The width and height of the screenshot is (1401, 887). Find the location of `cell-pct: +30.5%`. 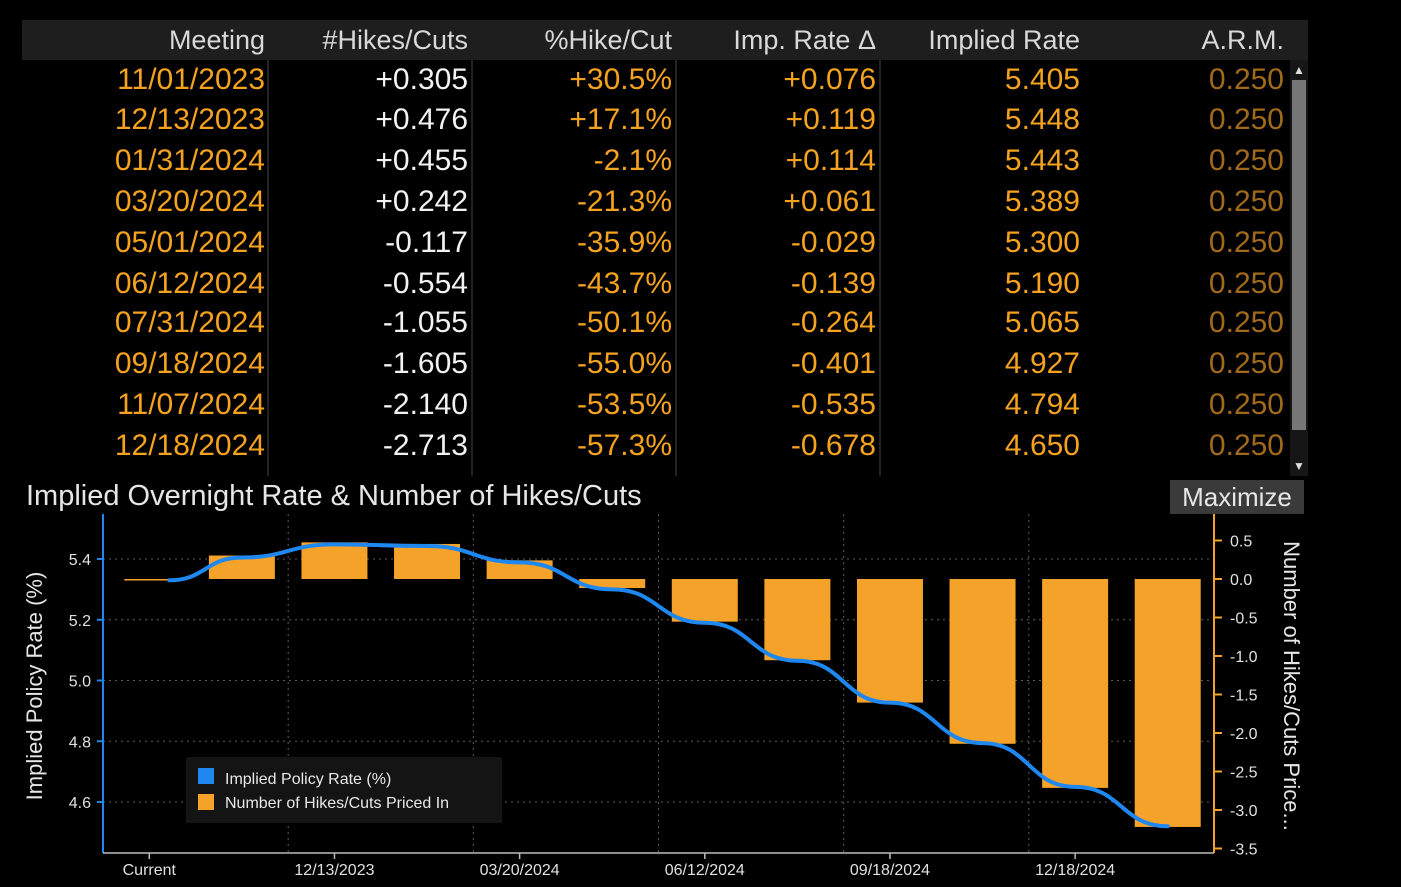

cell-pct: +30.5% is located at coordinates (620, 79).